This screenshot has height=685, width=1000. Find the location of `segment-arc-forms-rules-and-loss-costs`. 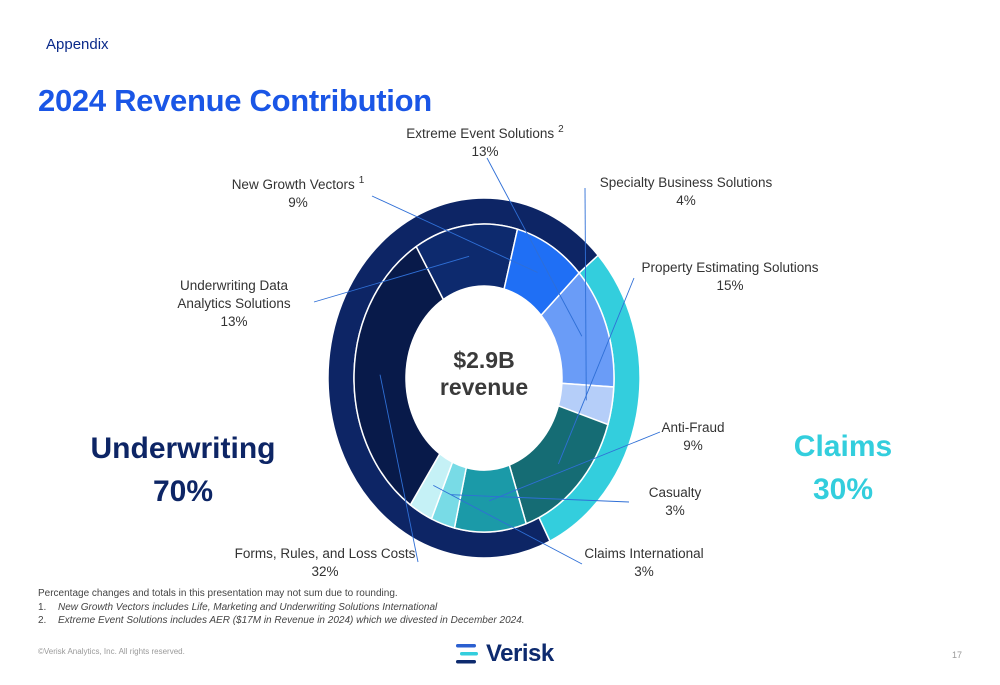

segment-arc-forms-rules-and-loss-costs is located at coordinates (399, 376).